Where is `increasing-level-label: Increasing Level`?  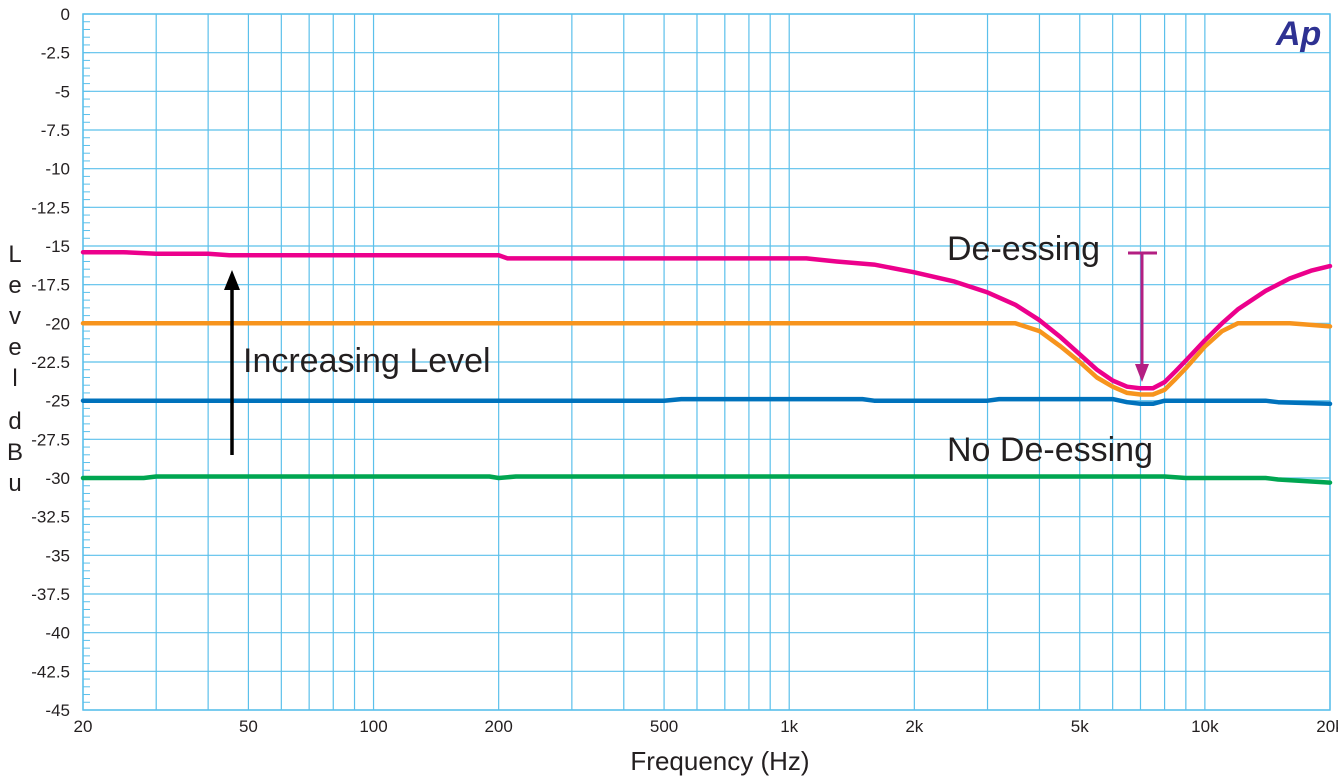
increasing-level-label: Increasing Level is located at coordinates (367, 361).